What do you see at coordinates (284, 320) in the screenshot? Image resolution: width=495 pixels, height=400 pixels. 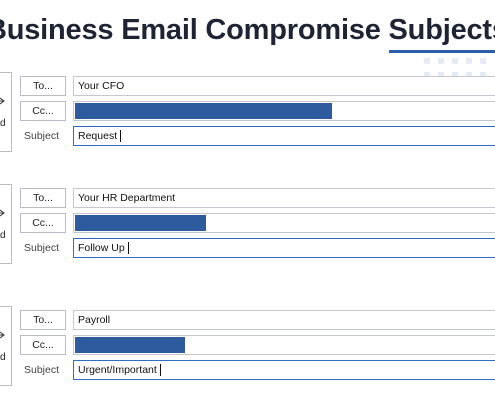 I see `to-field: Payroll` at bounding box center [284, 320].